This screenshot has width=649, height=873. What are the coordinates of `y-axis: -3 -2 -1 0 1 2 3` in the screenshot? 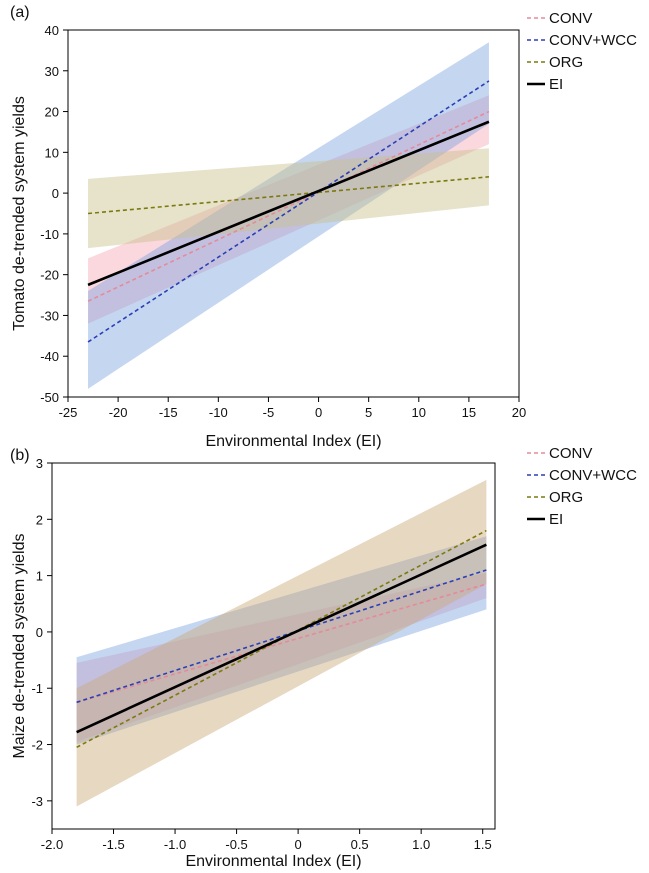 It's located at (41, 632).